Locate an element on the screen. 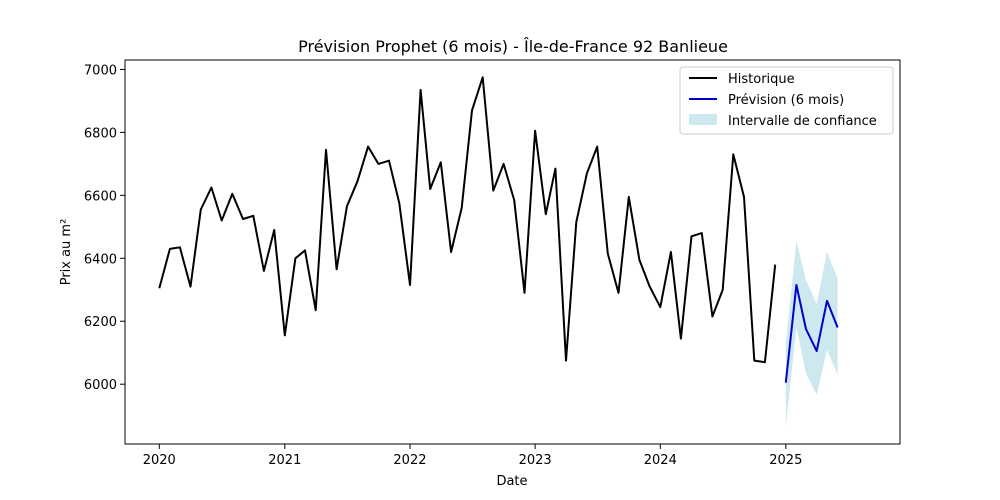 This screenshot has width=1000, height=500. legend-label-historique: Historique is located at coordinates (761, 79).